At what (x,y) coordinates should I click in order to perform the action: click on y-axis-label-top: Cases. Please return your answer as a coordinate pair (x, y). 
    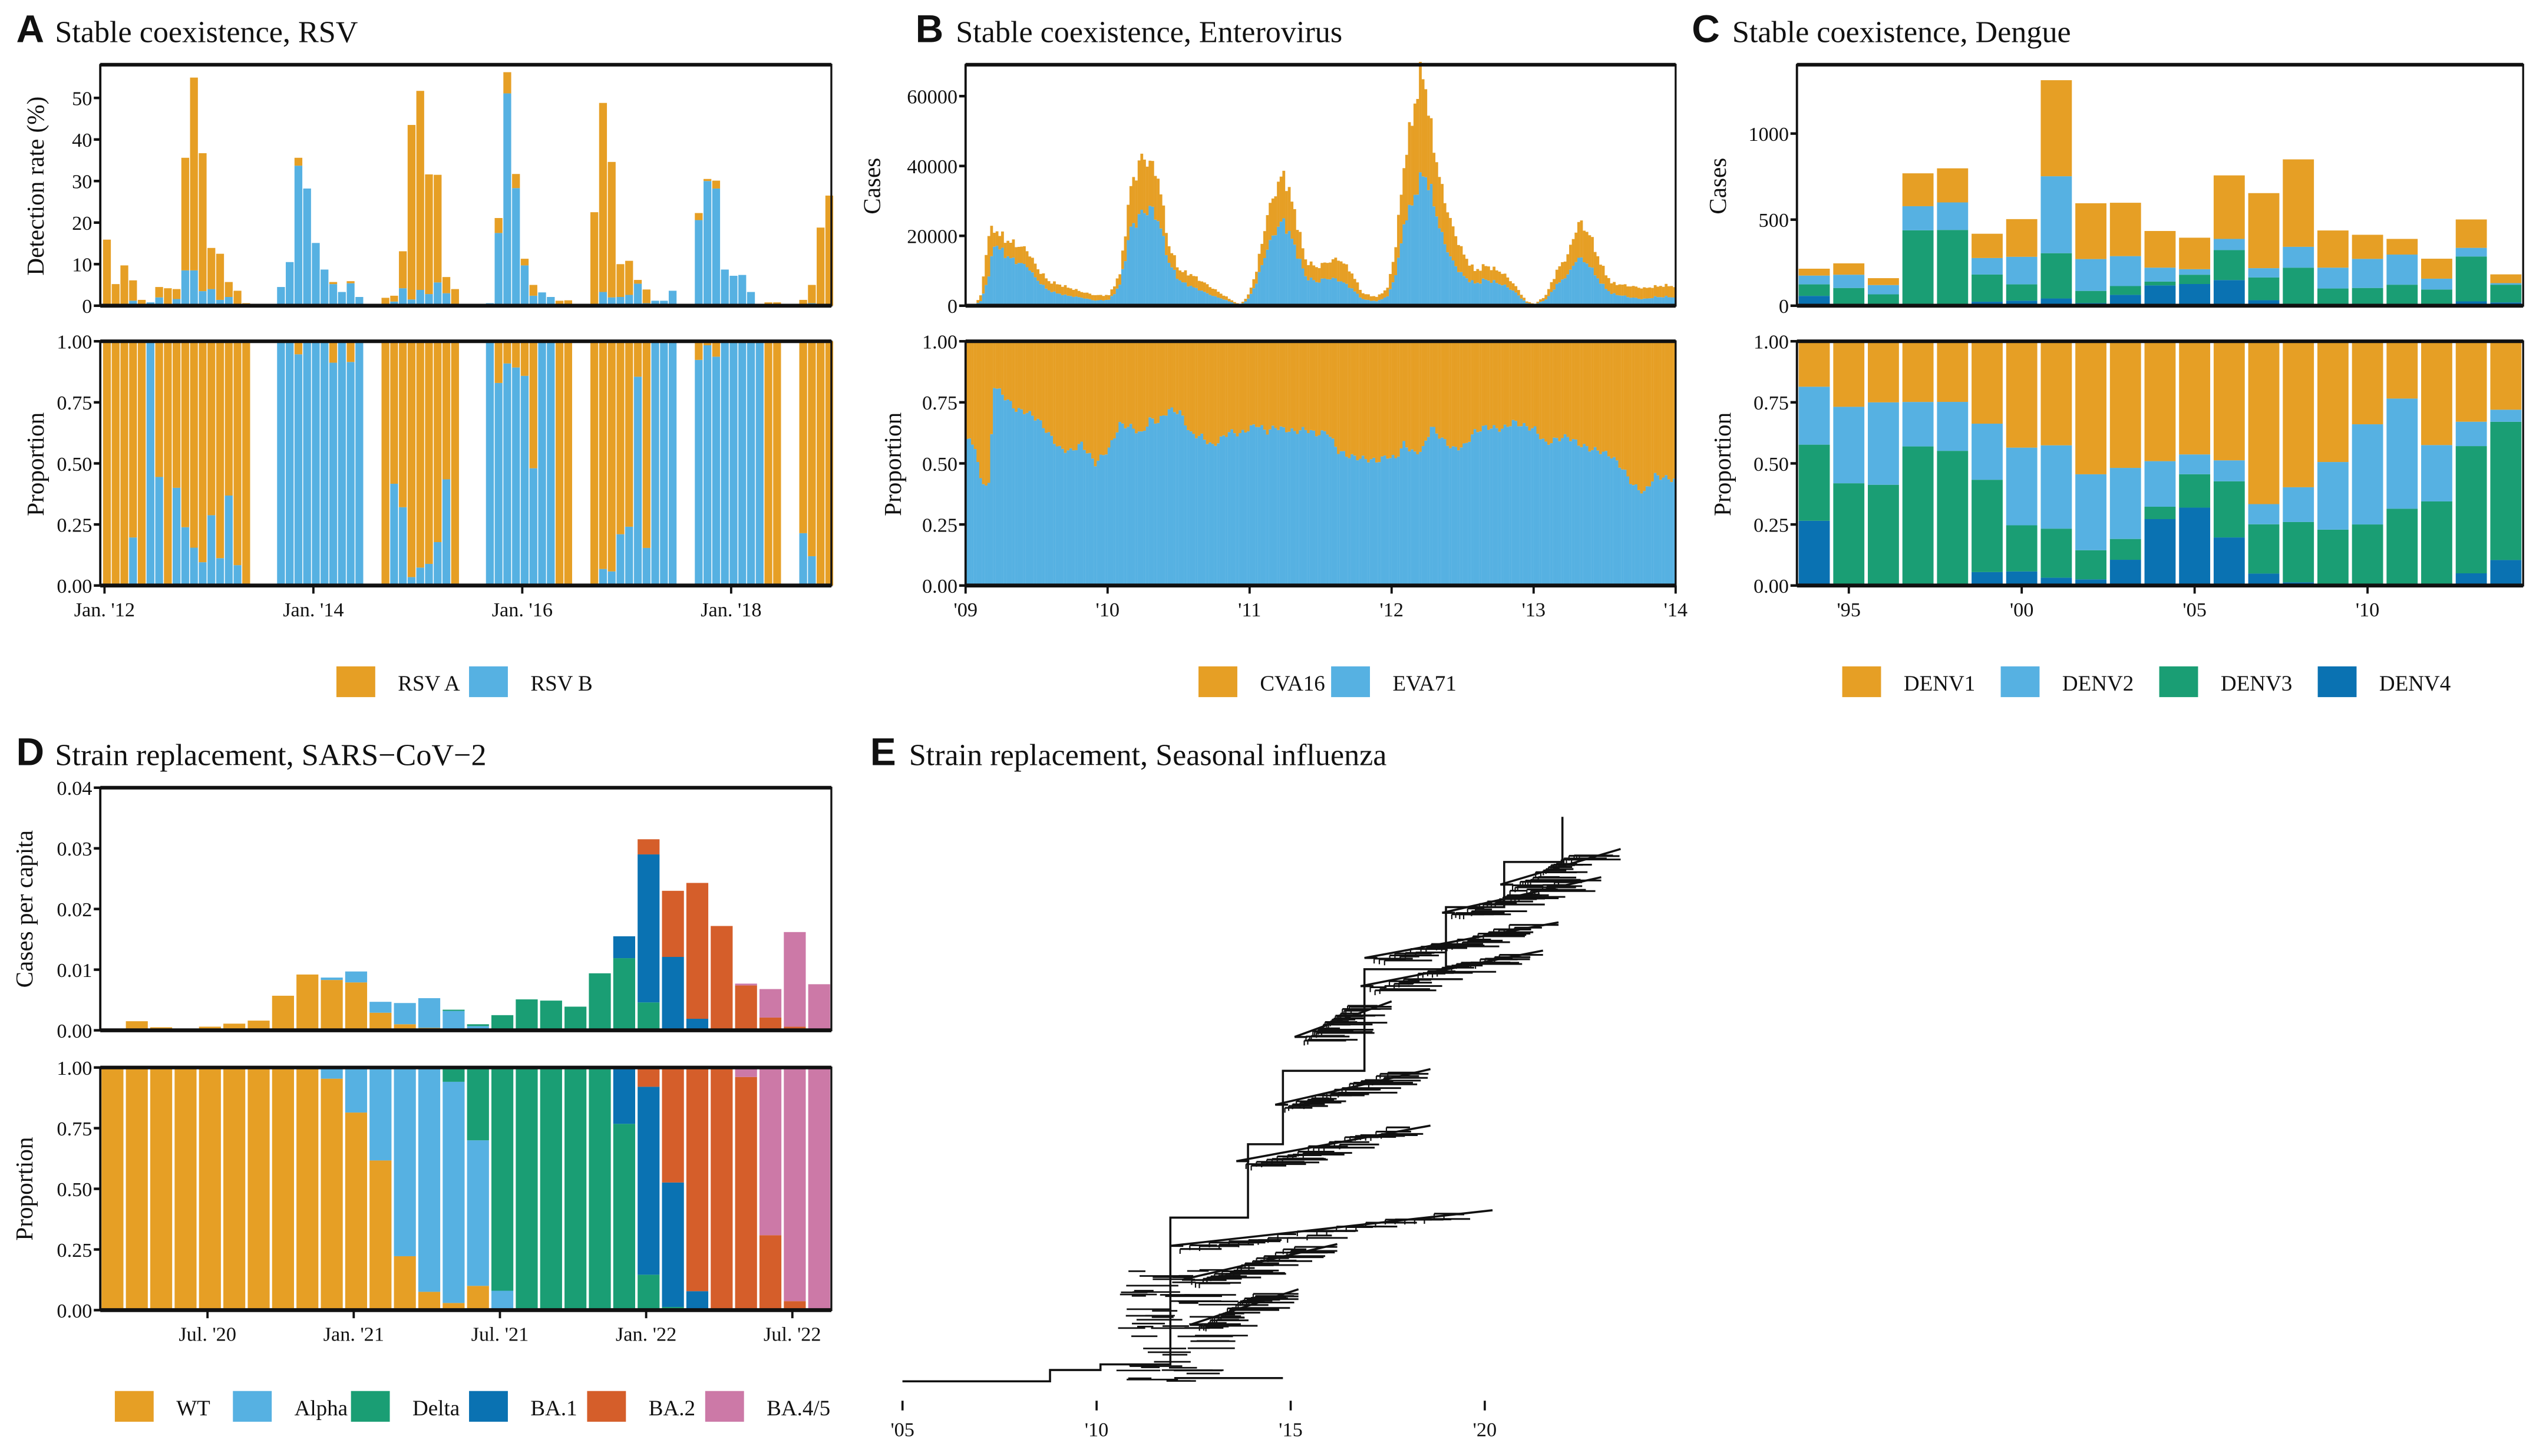
    Looking at the image, I should click on (1717, 186).